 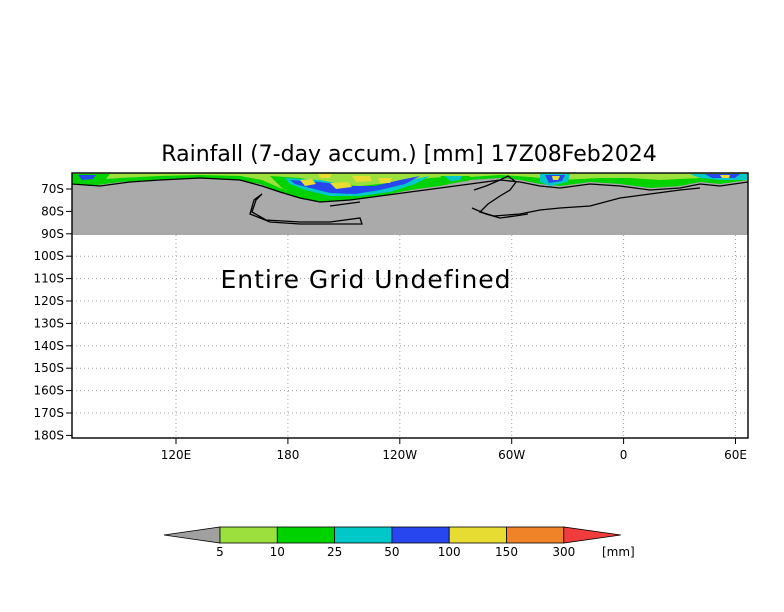 What do you see at coordinates (48, 435) in the screenshot?
I see `y-tick-label: 180S` at bounding box center [48, 435].